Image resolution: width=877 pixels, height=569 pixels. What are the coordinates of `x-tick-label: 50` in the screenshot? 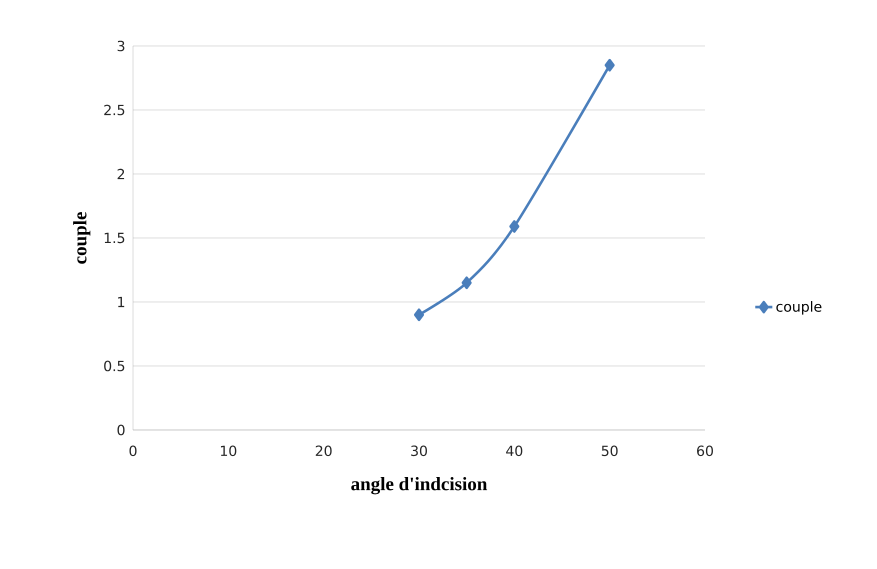 It's located at (610, 451).